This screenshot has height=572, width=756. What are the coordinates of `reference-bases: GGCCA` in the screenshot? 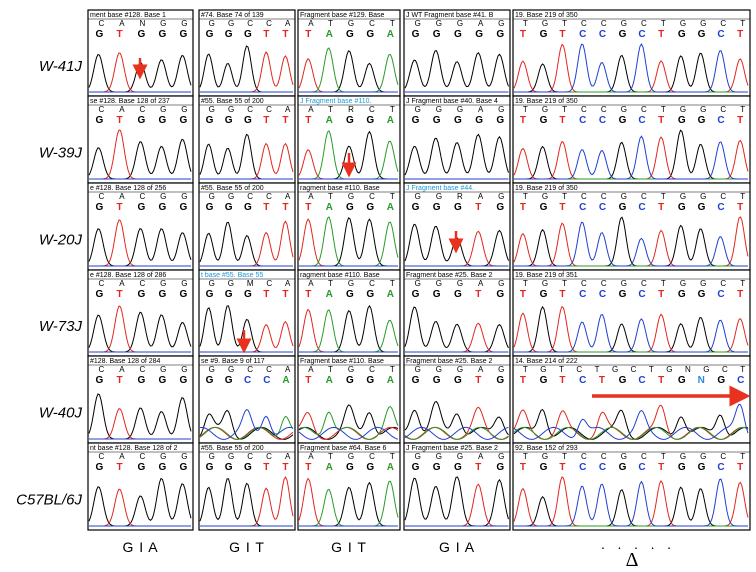 It's located at (250, 456).